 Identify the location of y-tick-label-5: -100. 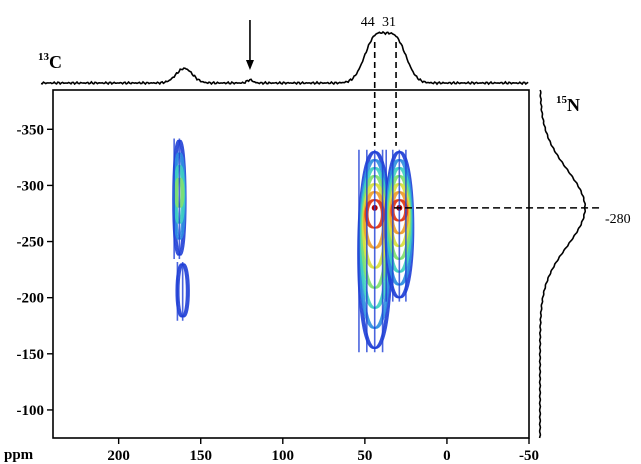
(31, 411).